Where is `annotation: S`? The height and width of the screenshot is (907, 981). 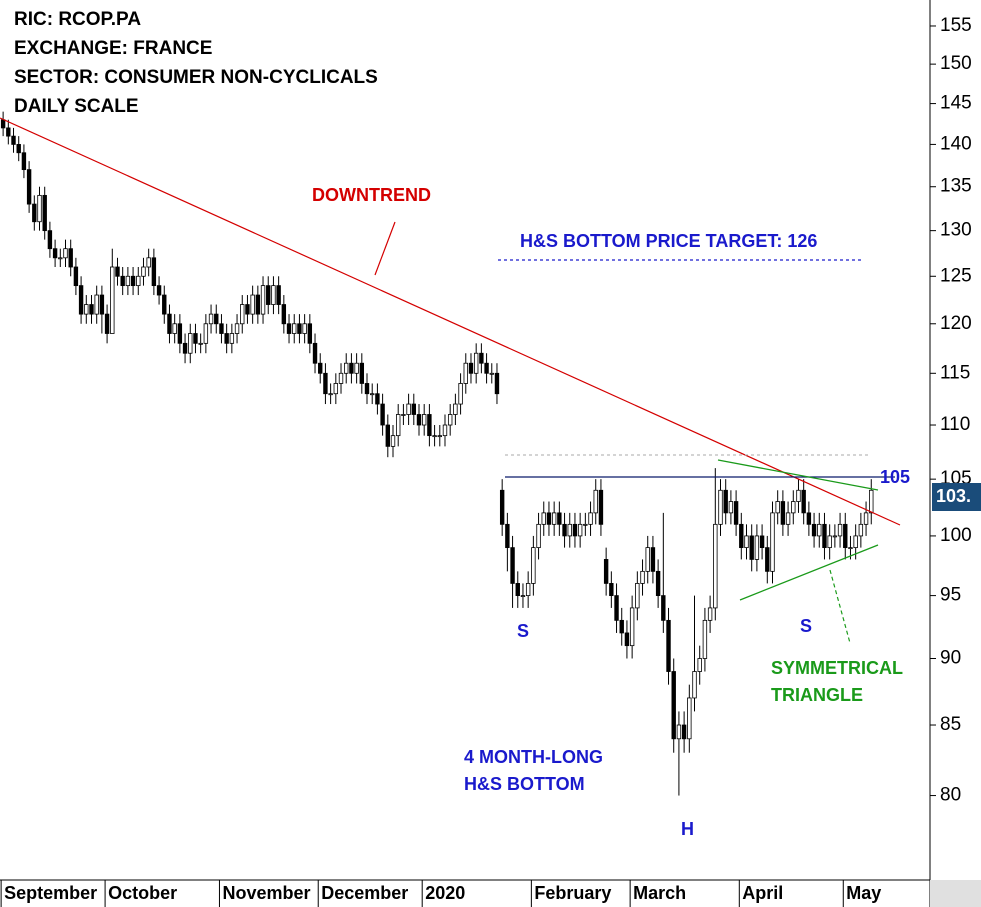 annotation: S is located at coordinates (806, 626).